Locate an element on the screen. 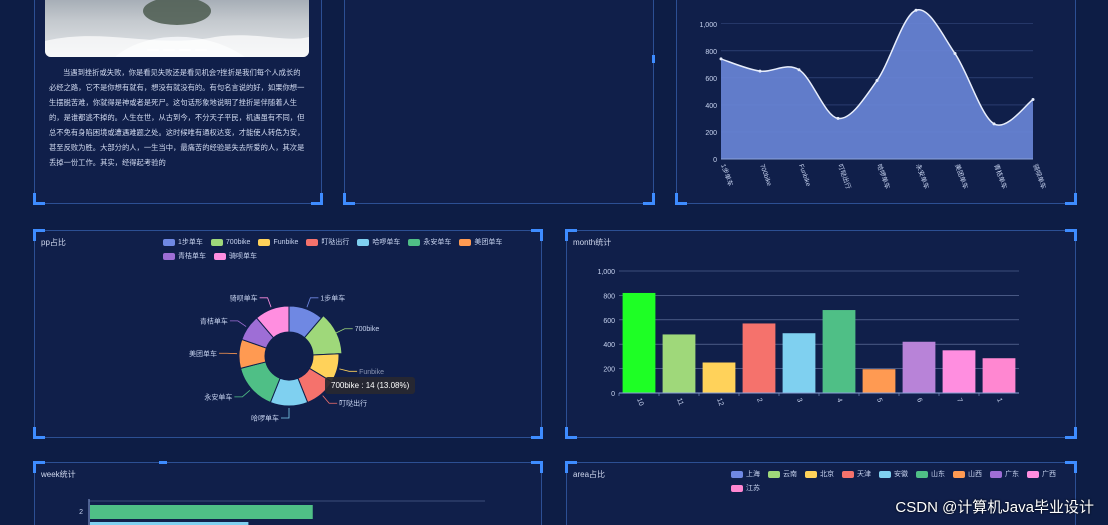 The image size is (1108, 525). legend-label: 叮哒出行 is located at coordinates (335, 242).